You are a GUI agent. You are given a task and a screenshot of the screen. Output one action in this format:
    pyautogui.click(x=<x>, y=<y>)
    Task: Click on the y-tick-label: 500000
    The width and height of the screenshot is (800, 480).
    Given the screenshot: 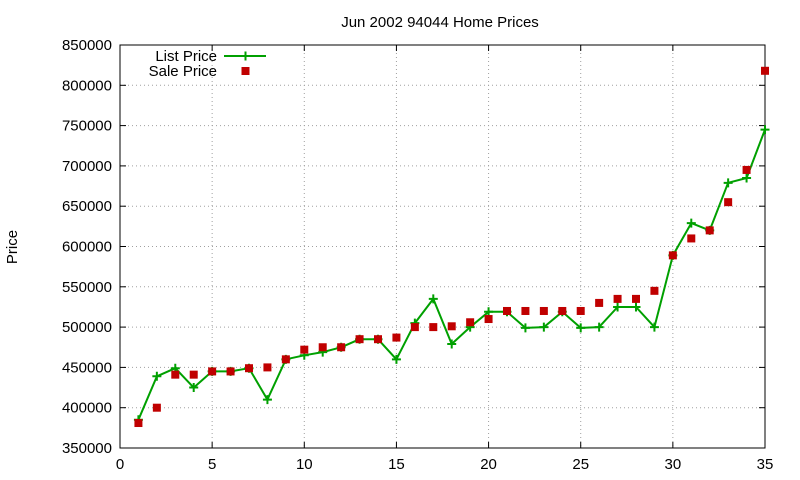 What is the action you would take?
    pyautogui.click(x=87, y=327)
    